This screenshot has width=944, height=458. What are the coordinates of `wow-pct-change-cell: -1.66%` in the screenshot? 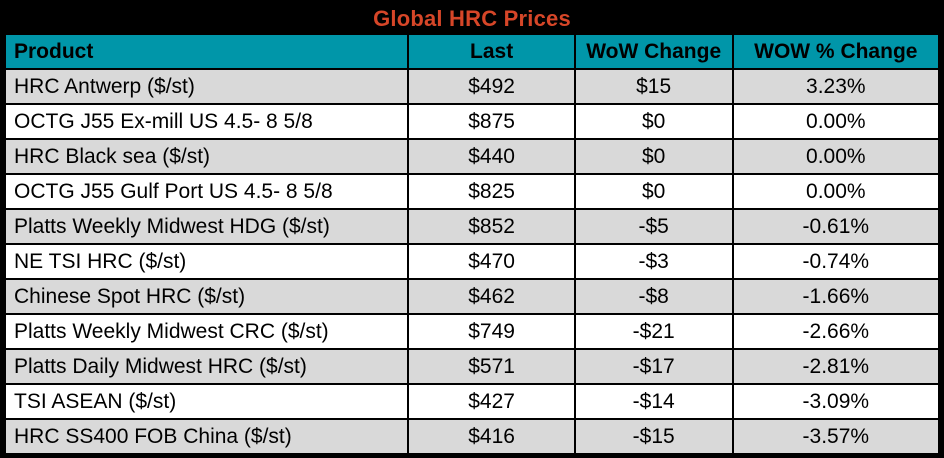 It's located at (836, 296).